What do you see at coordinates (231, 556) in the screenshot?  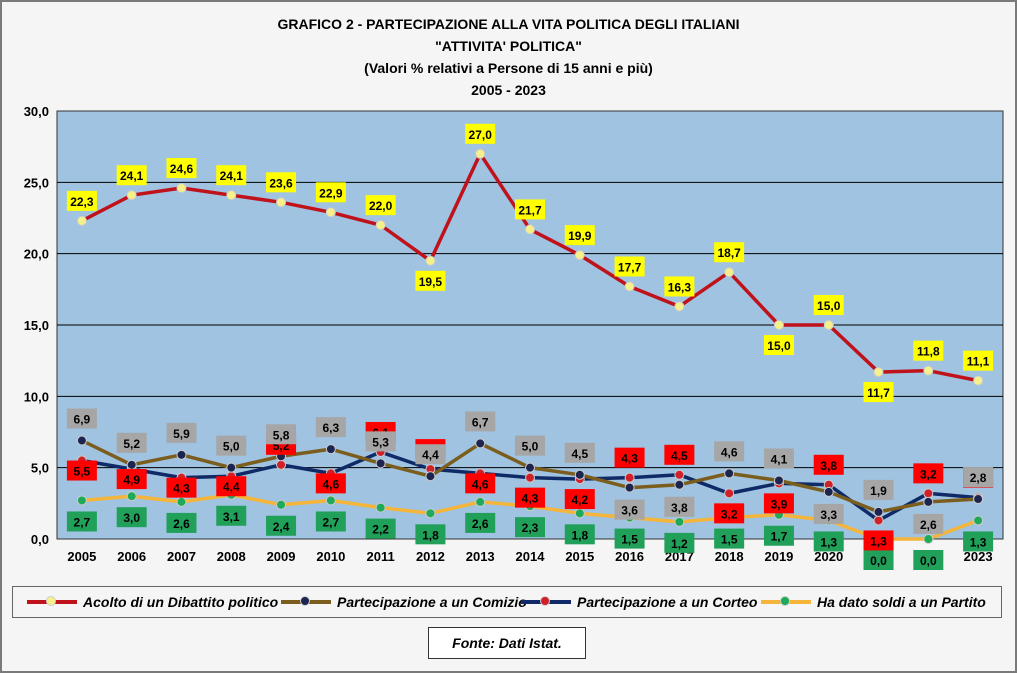 I see `x-tick-label: 2008` at bounding box center [231, 556].